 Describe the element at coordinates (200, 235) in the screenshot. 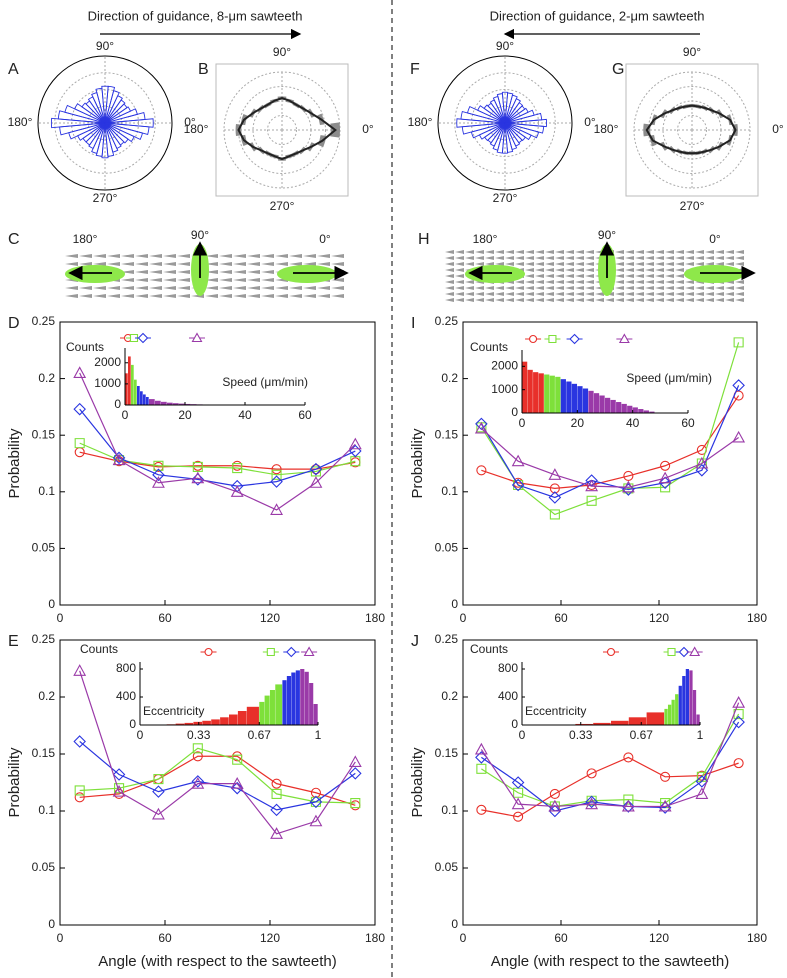

I see `angle-label: 90°` at that location.